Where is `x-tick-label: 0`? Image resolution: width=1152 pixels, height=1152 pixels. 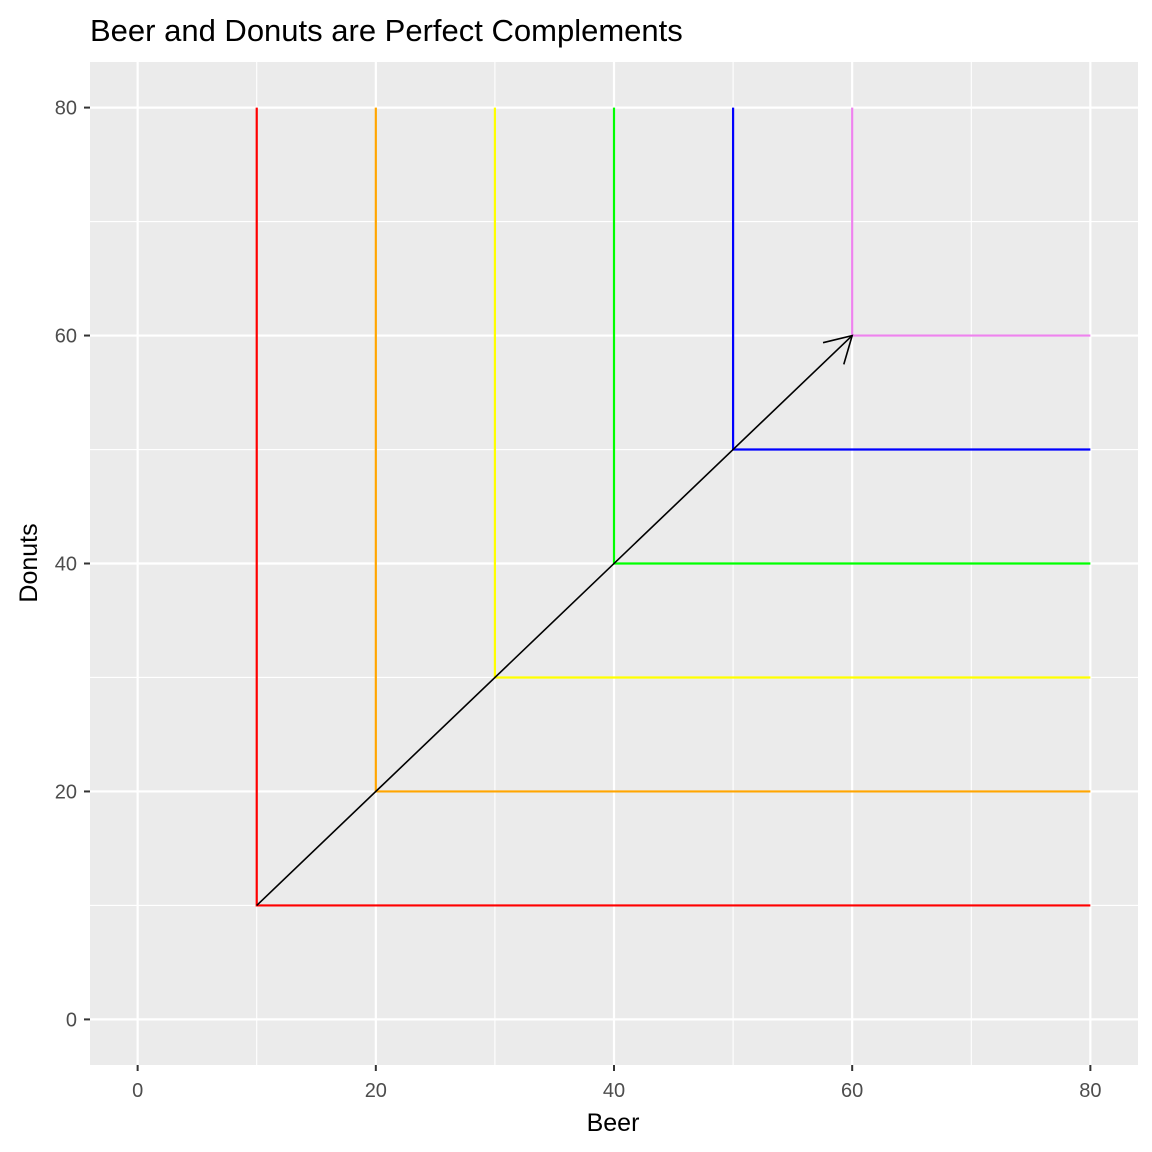 x-tick-label: 0 is located at coordinates (137, 1091).